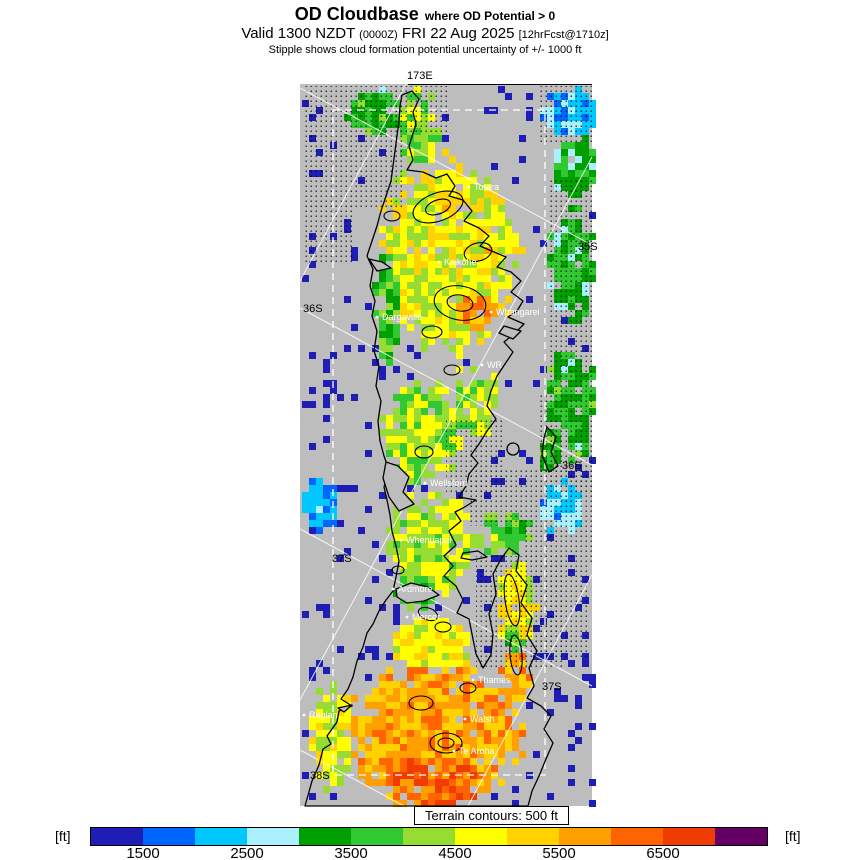 This screenshot has width=850, height=860. Describe the element at coordinates (455, 852) in the screenshot. I see `colorbar-tick-label: 4500` at that location.